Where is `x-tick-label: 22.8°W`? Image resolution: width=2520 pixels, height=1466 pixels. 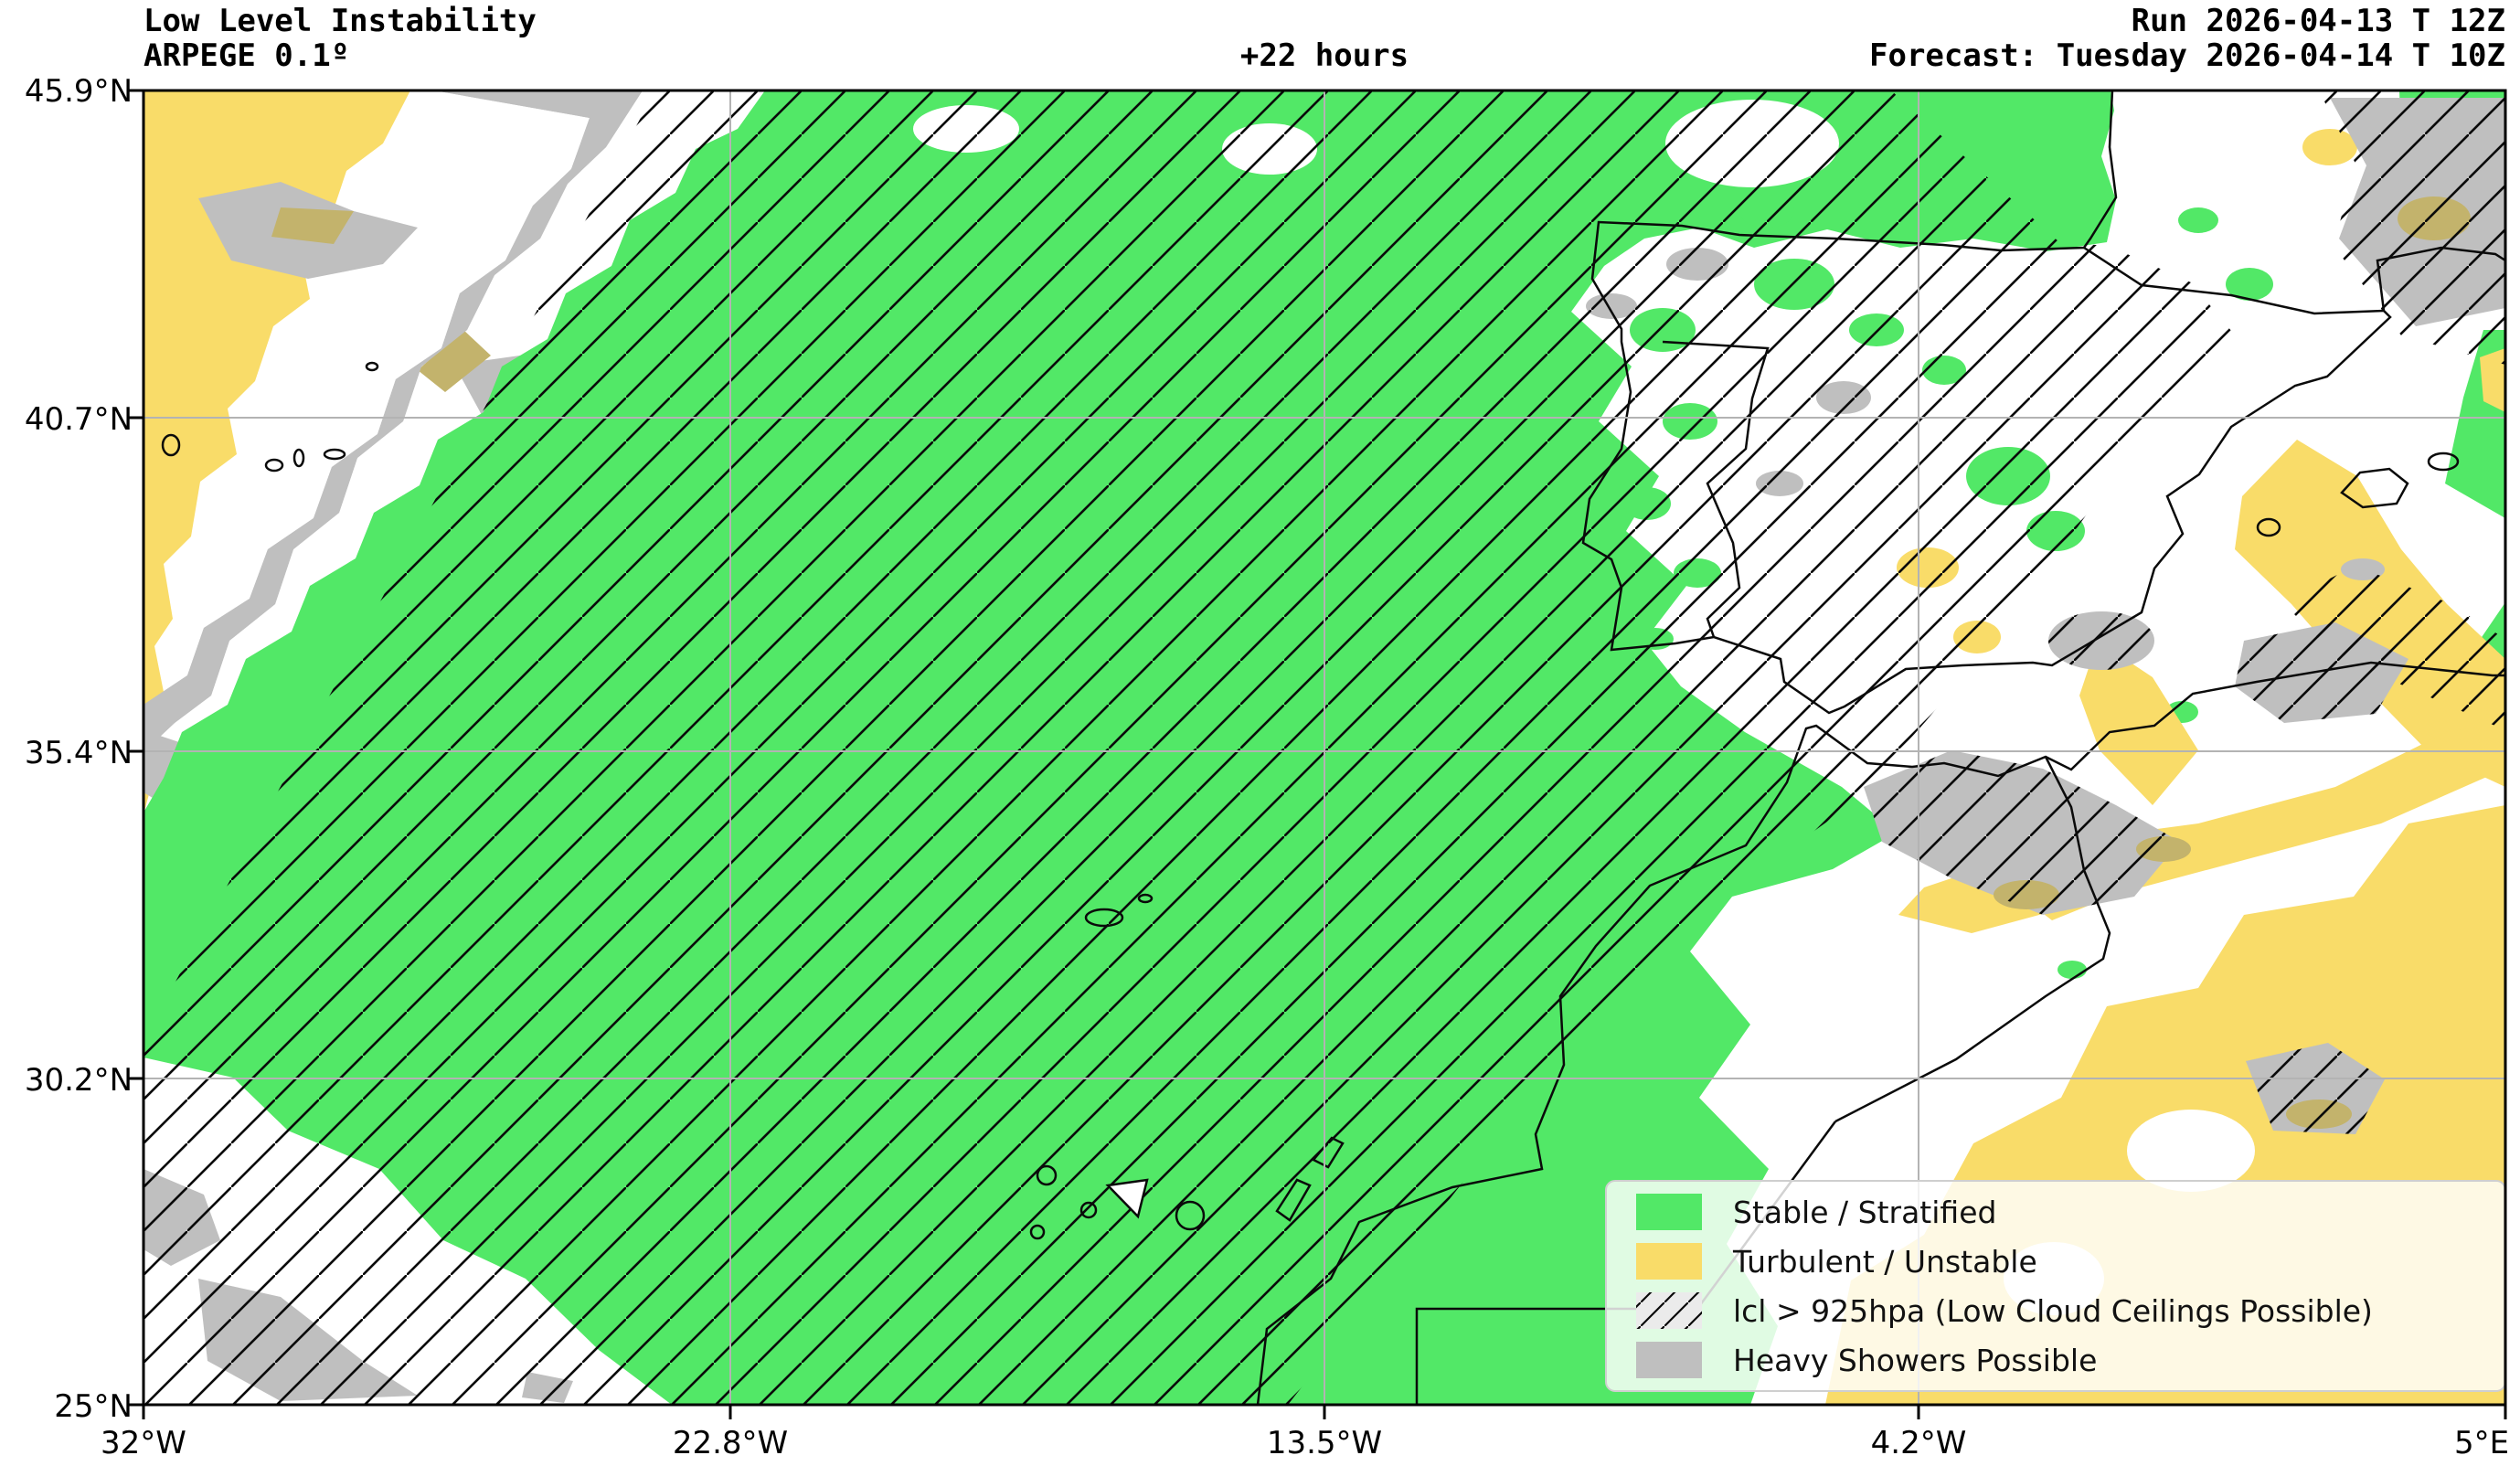 x-tick-label: 22.8°W is located at coordinates (731, 1443).